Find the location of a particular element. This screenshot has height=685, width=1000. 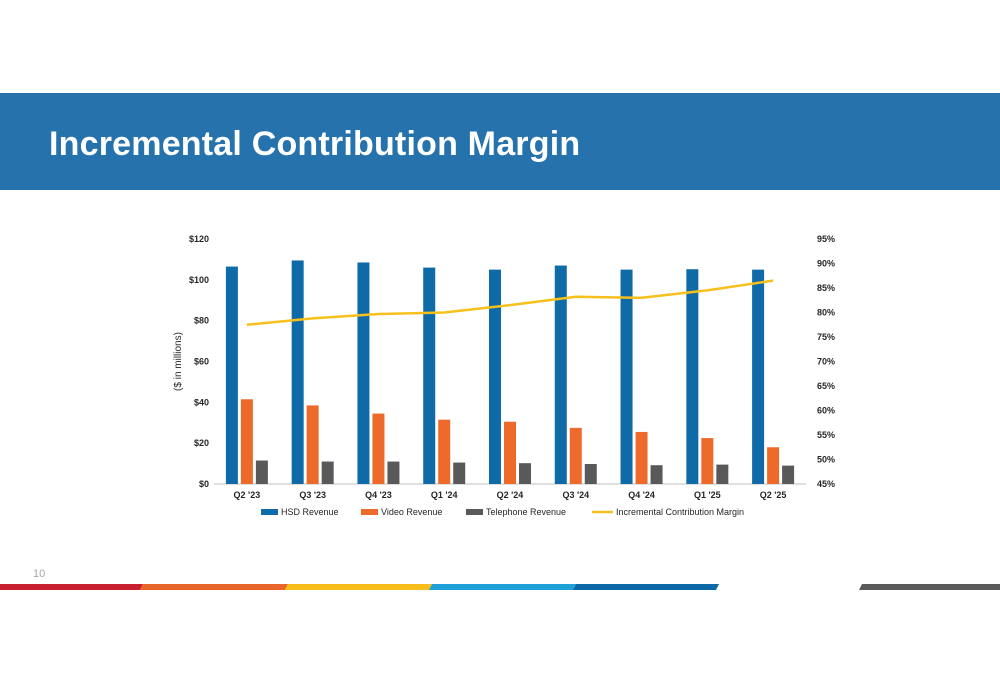

y-tick-label: $60 is located at coordinates (201, 362).